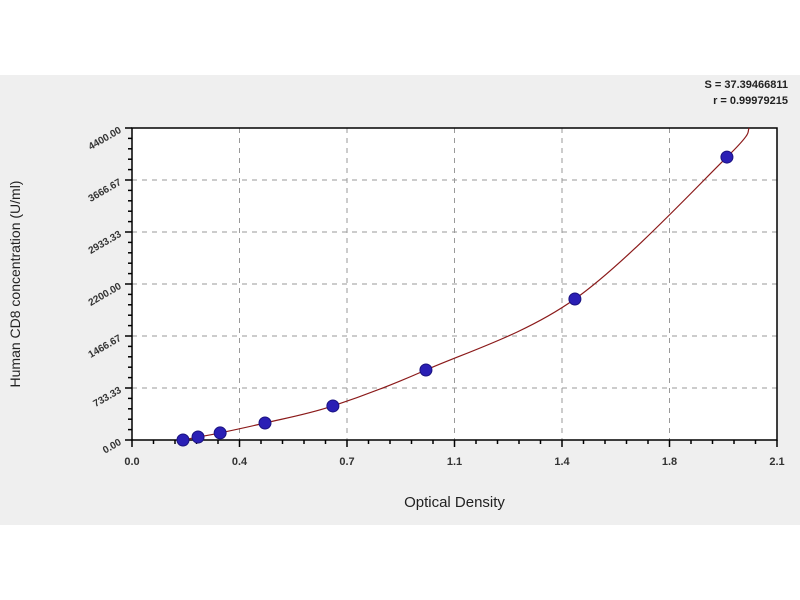  Describe the element at coordinates (131, 462) in the screenshot. I see `x-tick-label: 0.0` at that location.